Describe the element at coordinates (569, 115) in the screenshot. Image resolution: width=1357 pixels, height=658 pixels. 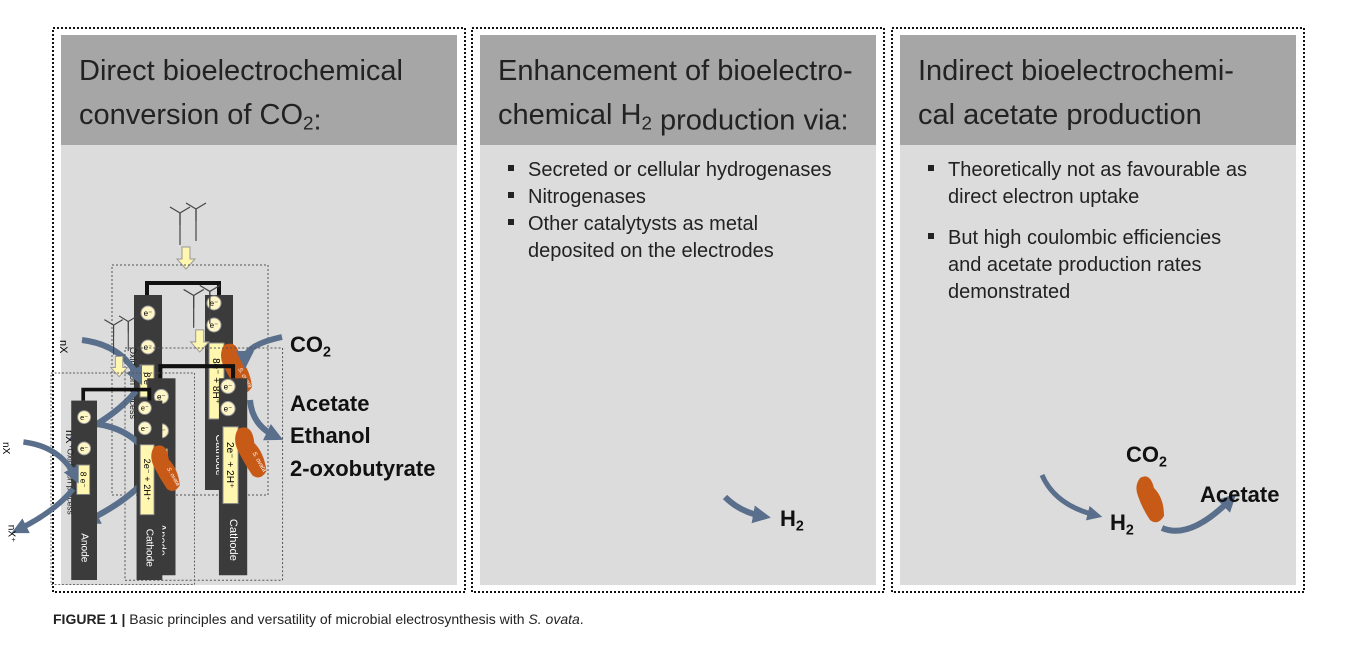
I see `text-part: chemical H` at that location.